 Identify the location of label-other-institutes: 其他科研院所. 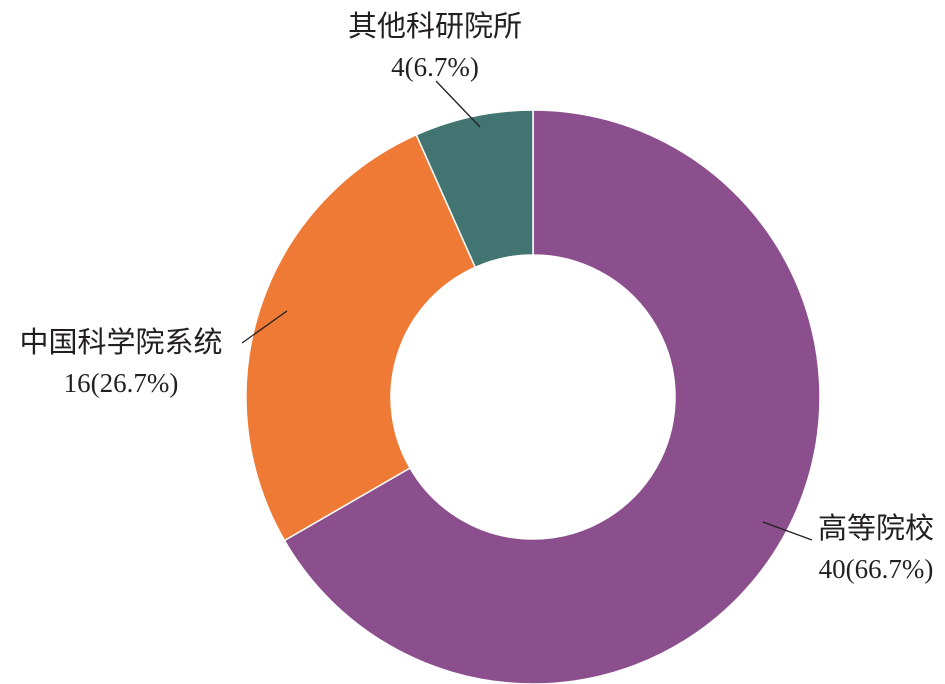
(435, 26).